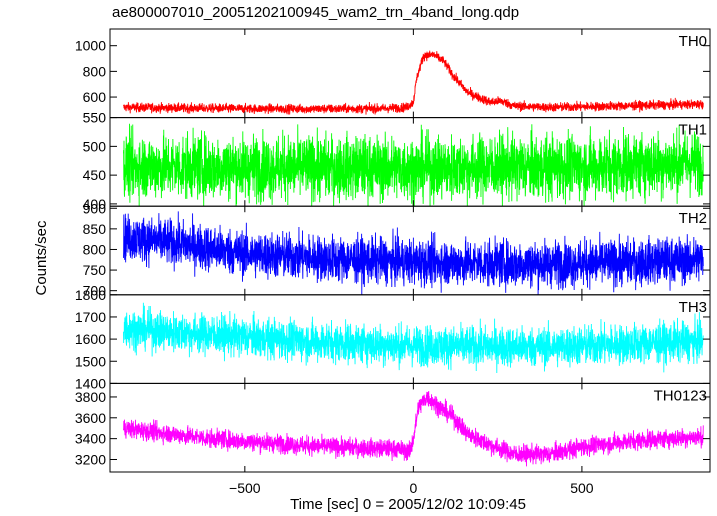 This screenshot has width=717, height=516. What do you see at coordinates (90, 361) in the screenshot?
I see `y-tick-label: 1500` at bounding box center [90, 361].